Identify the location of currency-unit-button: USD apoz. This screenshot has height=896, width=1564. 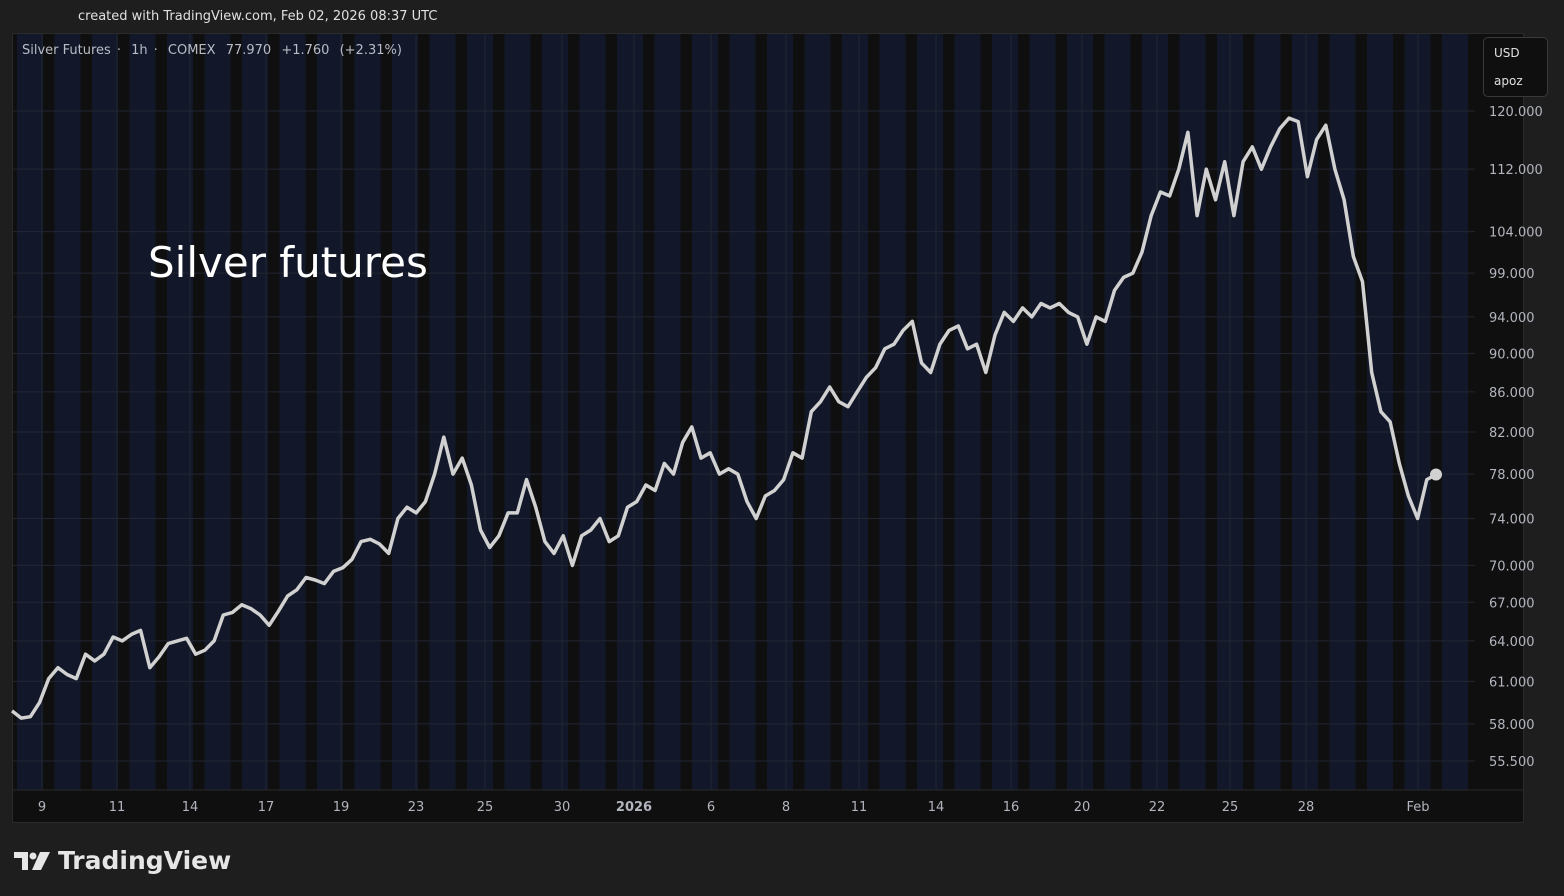
(1515, 67).